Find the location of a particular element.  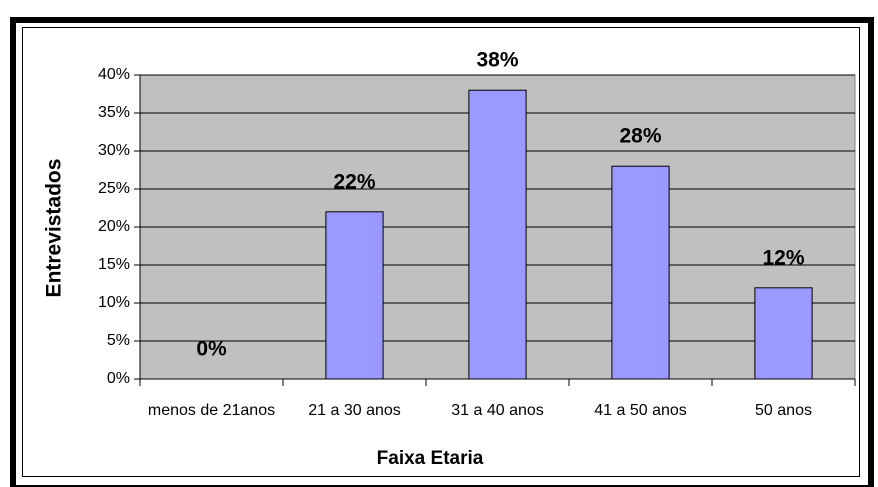

data-label: 28% is located at coordinates (640, 136).